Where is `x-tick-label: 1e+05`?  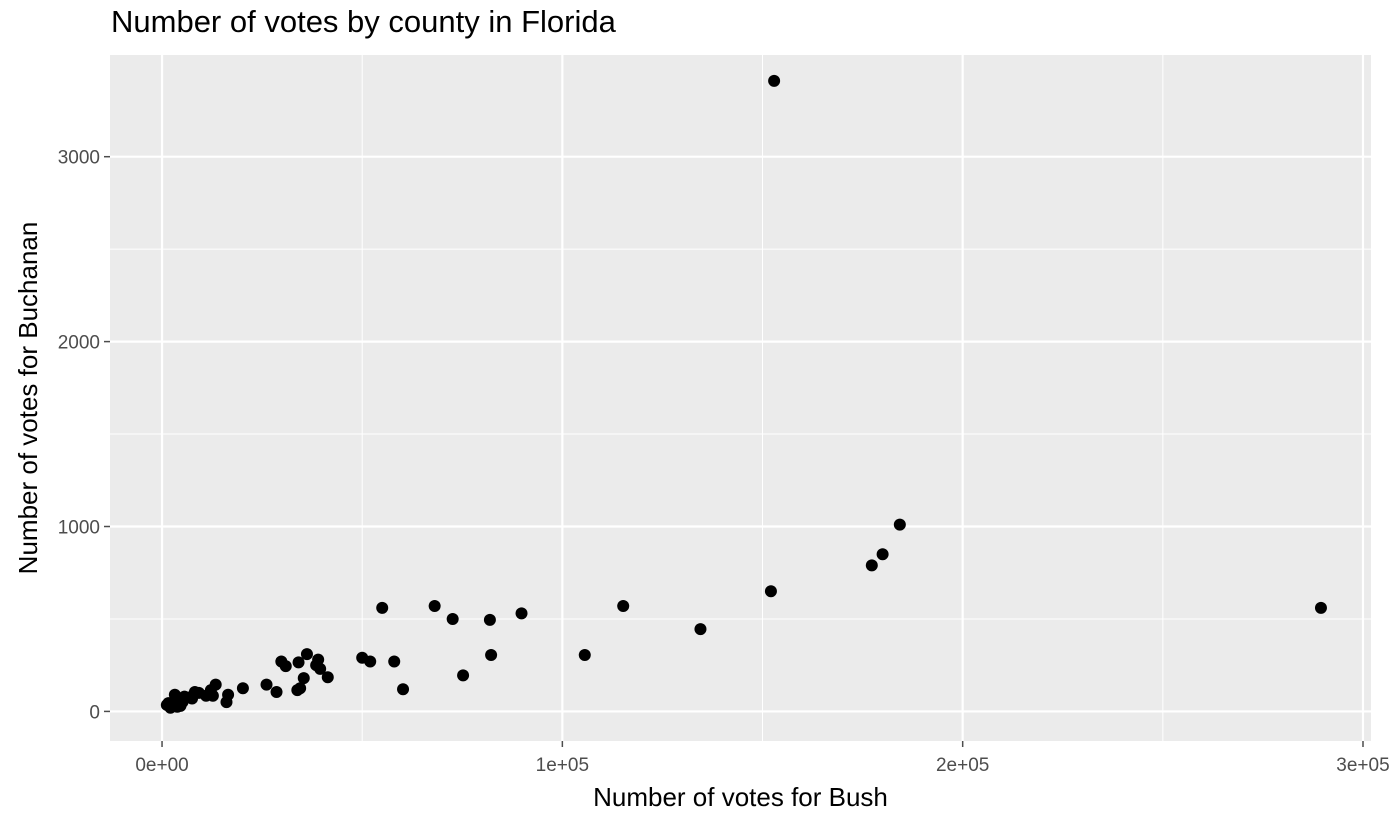
x-tick-label: 1e+05 is located at coordinates (562, 765).